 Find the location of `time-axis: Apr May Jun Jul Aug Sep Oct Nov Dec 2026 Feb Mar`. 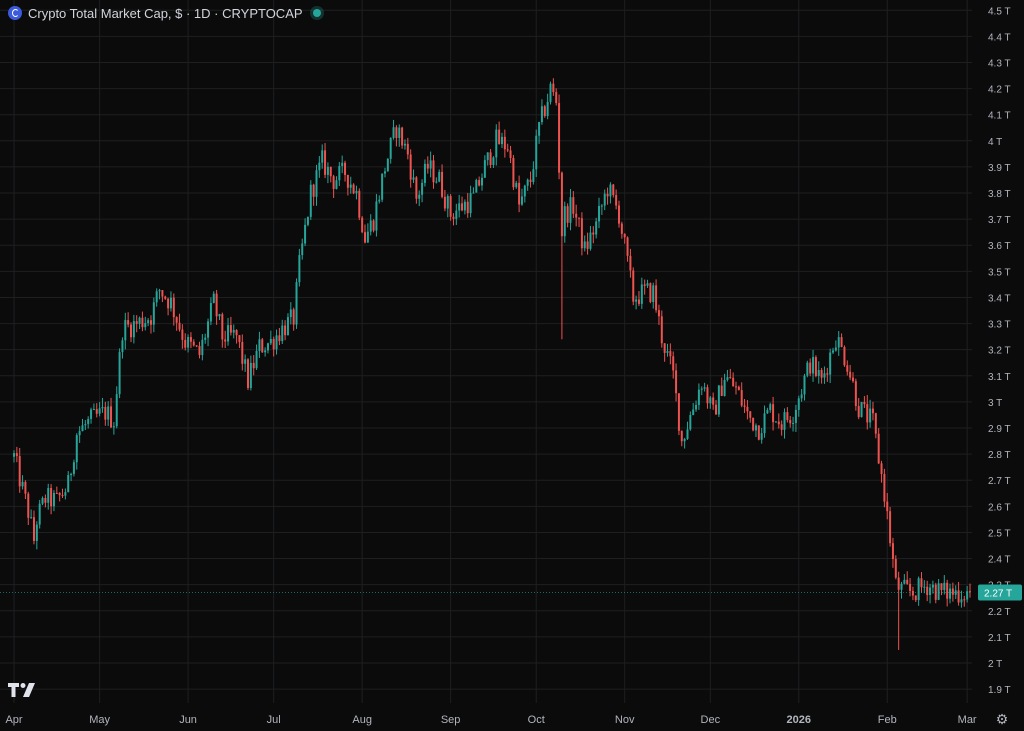

time-axis: Apr May Jun Jul Aug Sep Oct Nov Dec 2026 Feb Mar is located at coordinates (491, 720).